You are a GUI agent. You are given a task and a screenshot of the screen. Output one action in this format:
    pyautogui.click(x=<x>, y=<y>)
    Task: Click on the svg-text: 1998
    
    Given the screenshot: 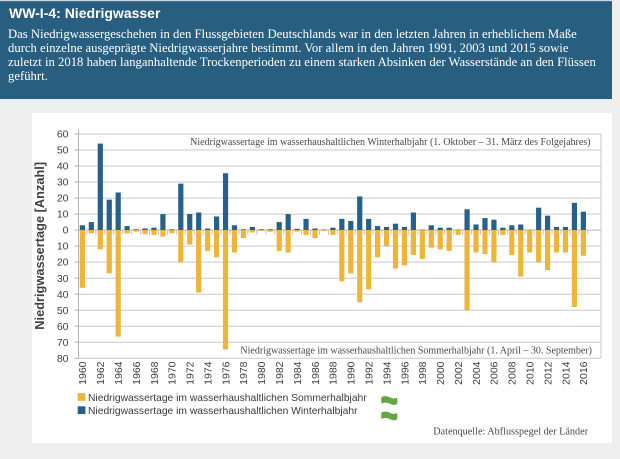 What is the action you would take?
    pyautogui.click(x=423, y=373)
    